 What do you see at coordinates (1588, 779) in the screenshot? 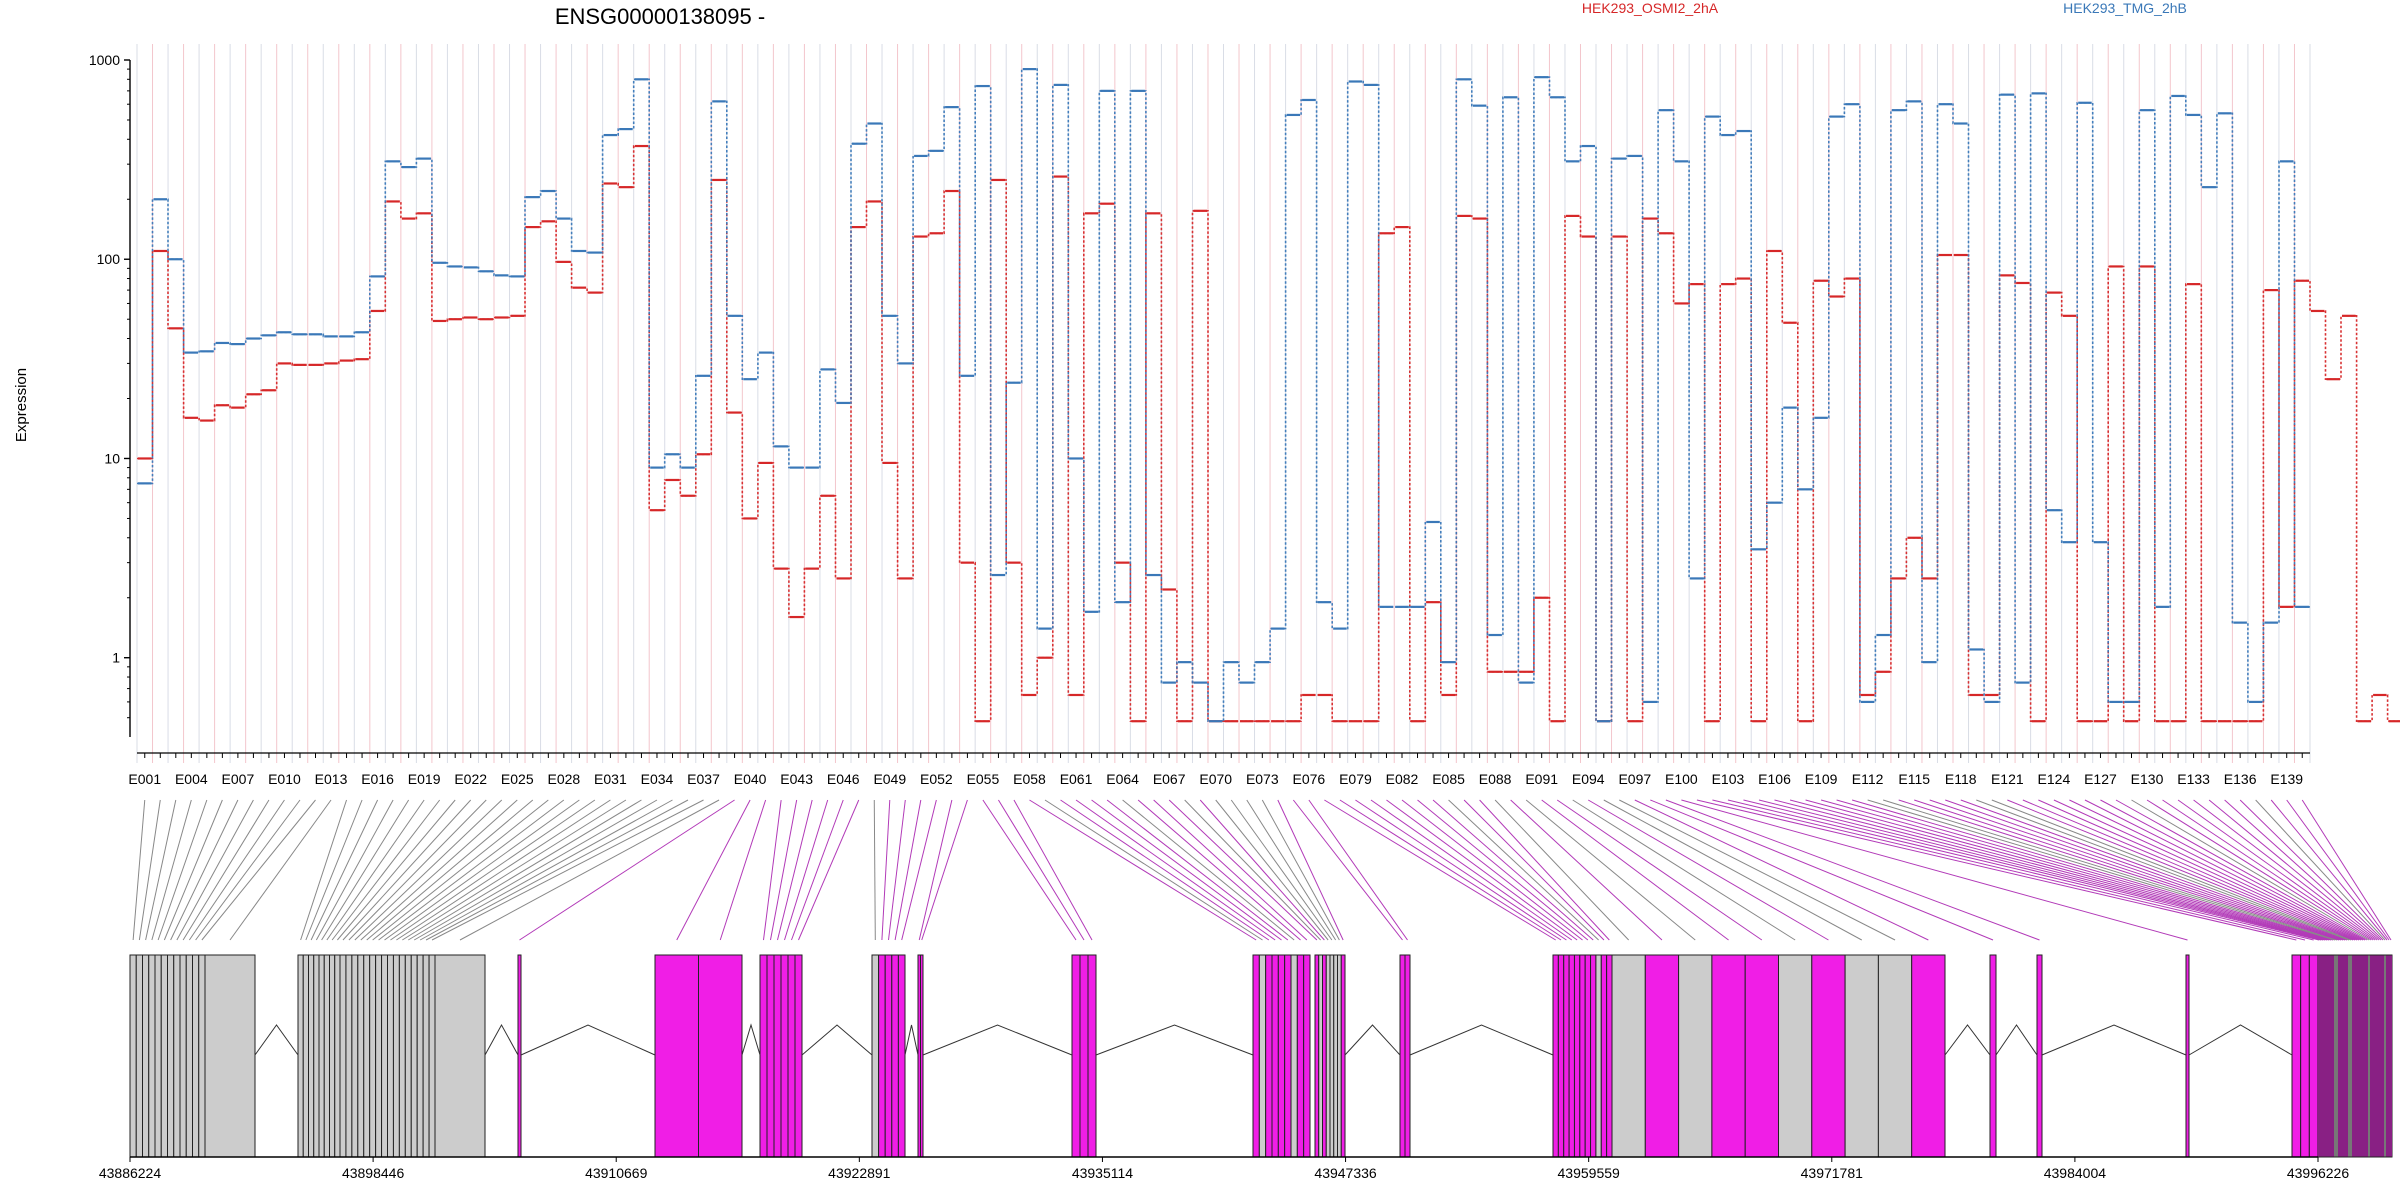
I see `exon-label: E094` at bounding box center [1588, 779].